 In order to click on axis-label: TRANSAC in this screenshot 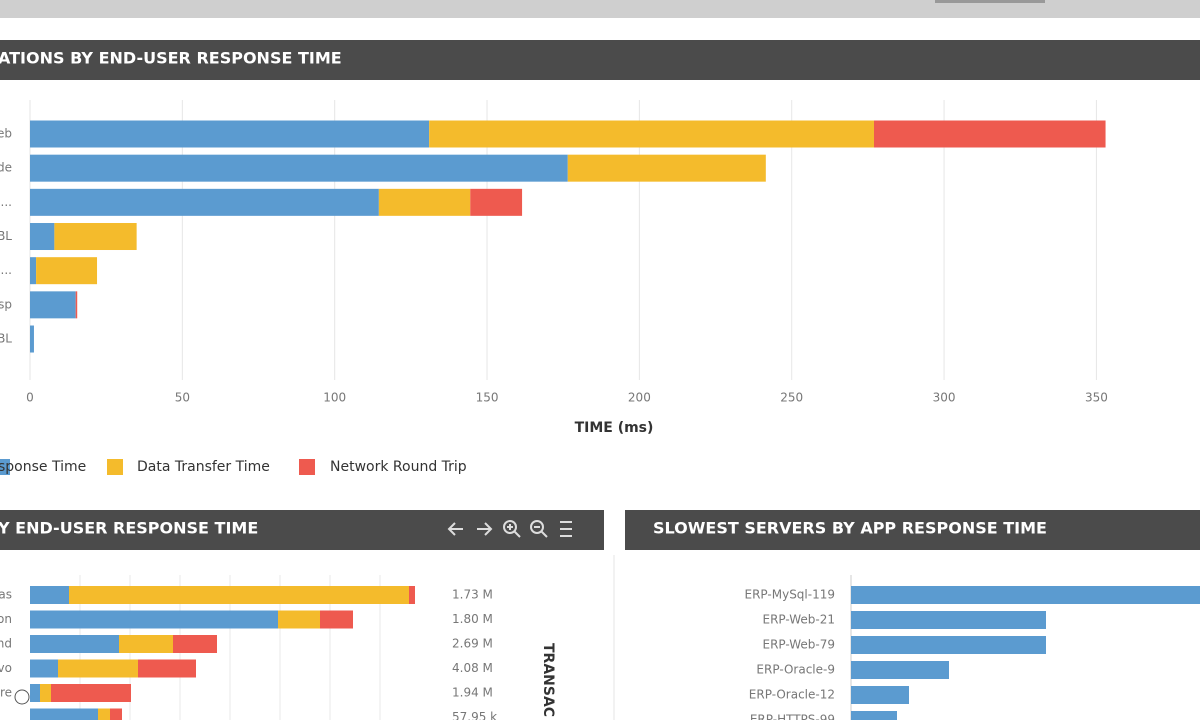, I will do `click(548, 680)`.